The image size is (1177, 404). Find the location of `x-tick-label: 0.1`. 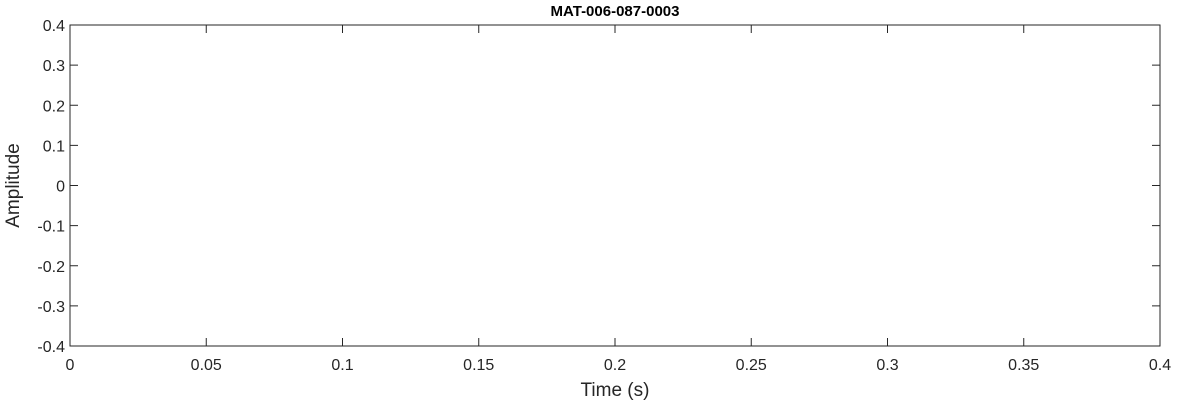

x-tick-label: 0.1 is located at coordinates (342, 365).